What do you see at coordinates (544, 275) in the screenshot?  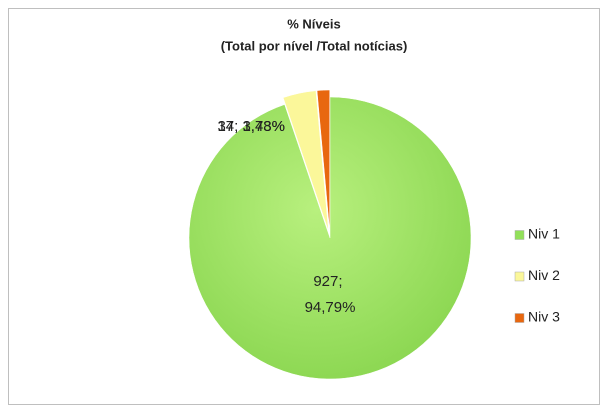 I see `legend-label: Niv 2` at bounding box center [544, 275].